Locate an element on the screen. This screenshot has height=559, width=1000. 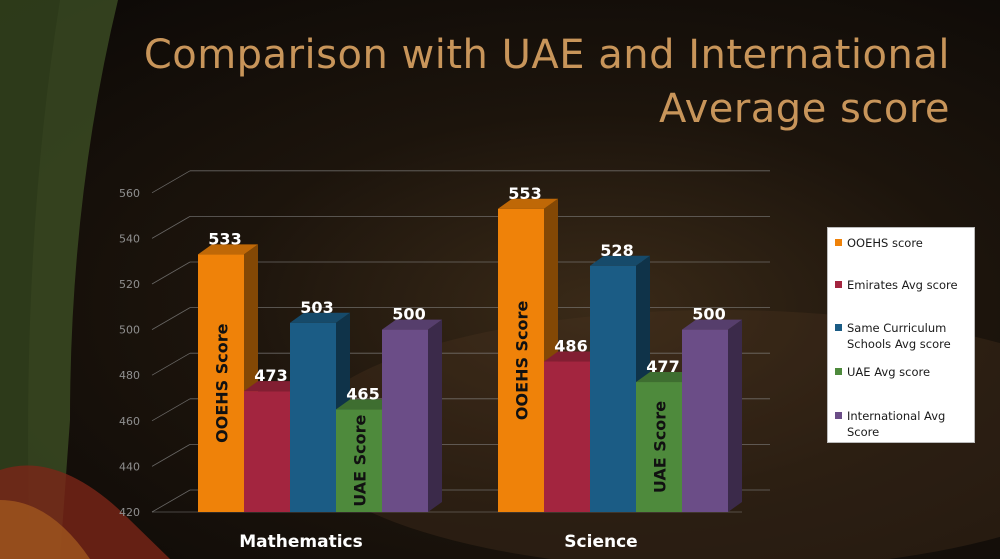
legend-item: UAE Avg score is located at coordinates (903, 372).